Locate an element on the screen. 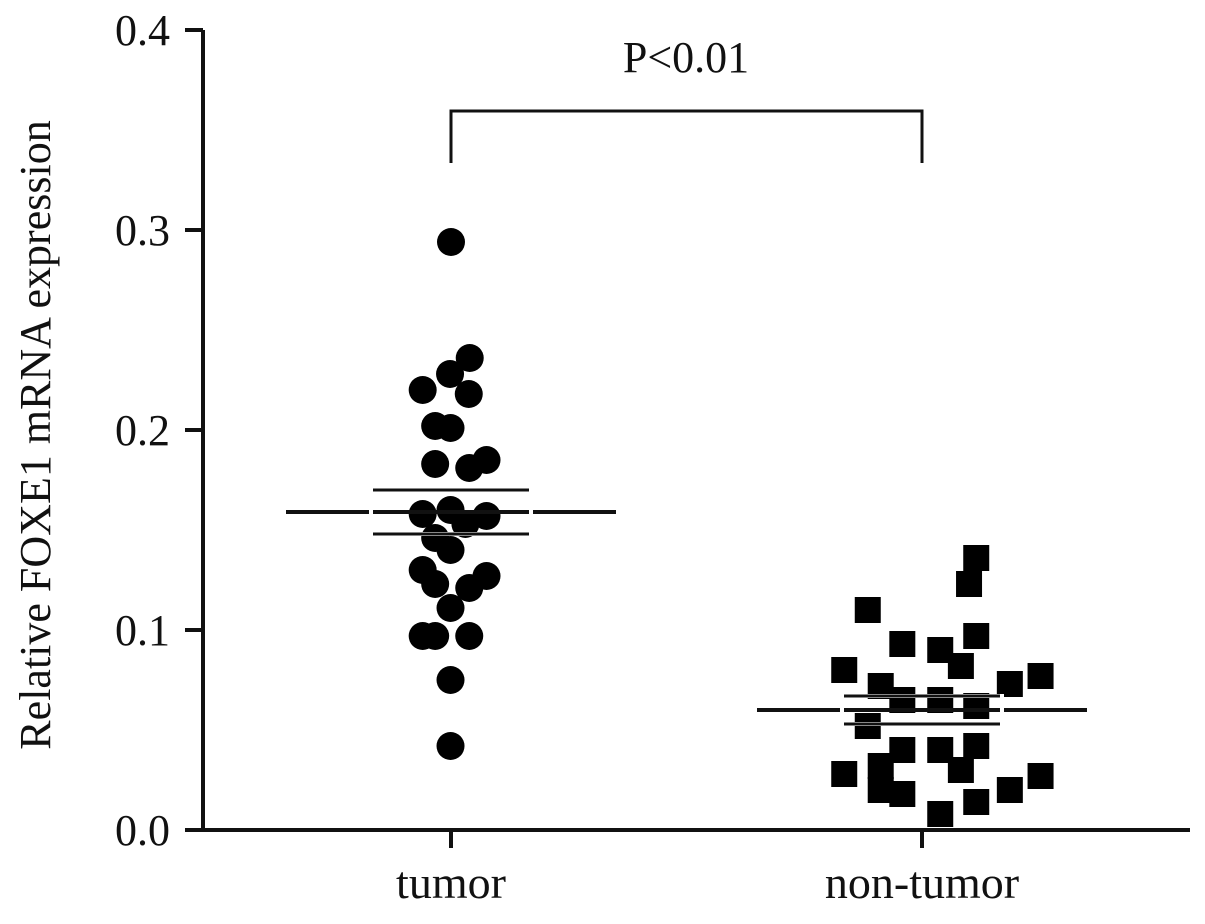 Image resolution: width=1205 pixels, height=924 pixels. category-label-non-tumor: non-tumor is located at coordinates (922, 882).